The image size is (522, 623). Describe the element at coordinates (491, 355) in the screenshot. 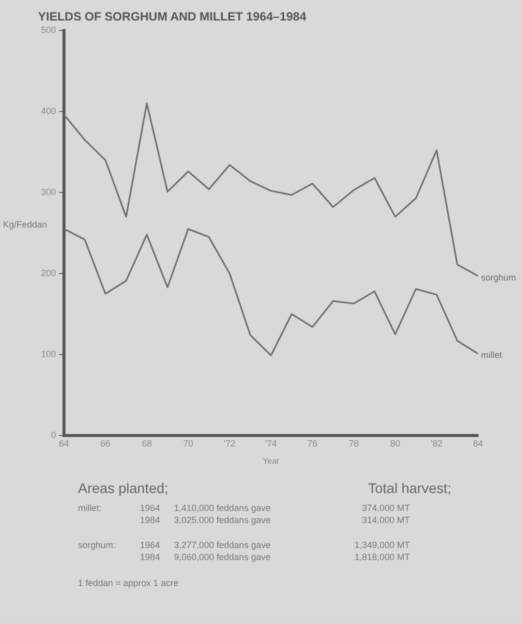

I see `series-label: millet` at that location.